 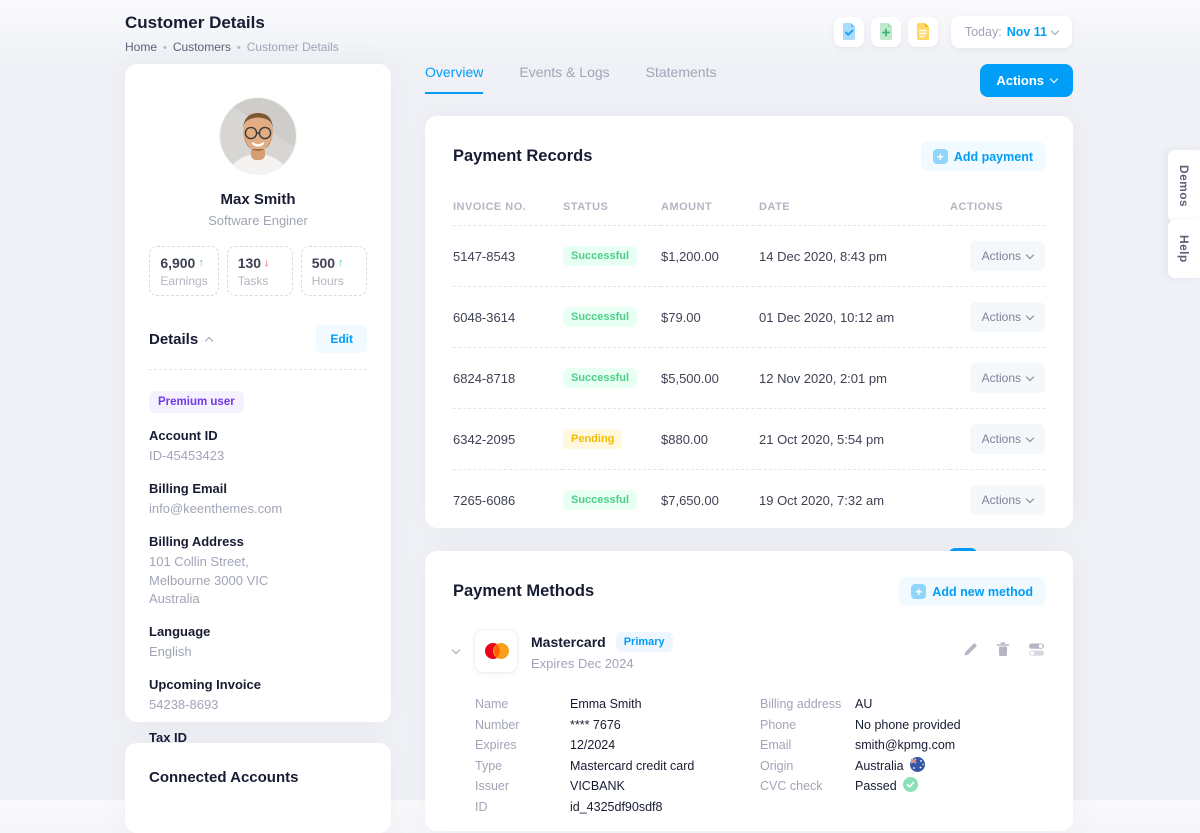 I want to click on col-actions: ACTIONS, so click(x=997, y=208).